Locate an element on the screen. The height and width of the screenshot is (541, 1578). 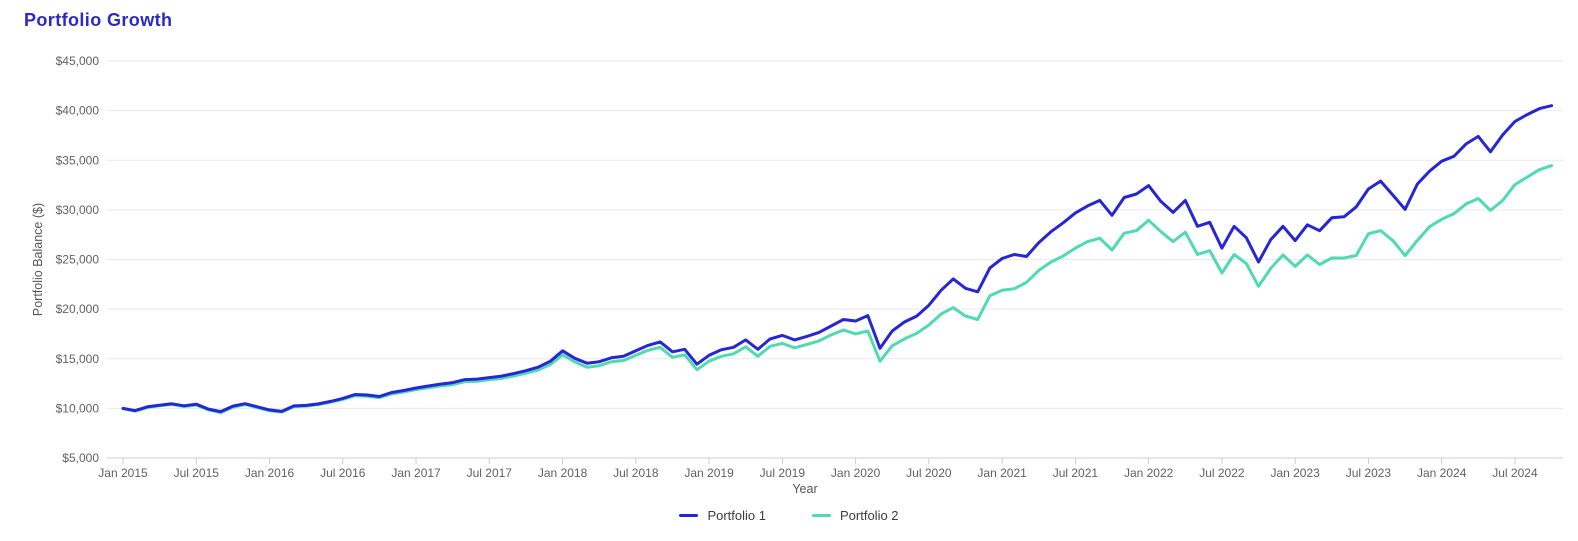
x-tick-label: Jul 2021 is located at coordinates (1076, 473).